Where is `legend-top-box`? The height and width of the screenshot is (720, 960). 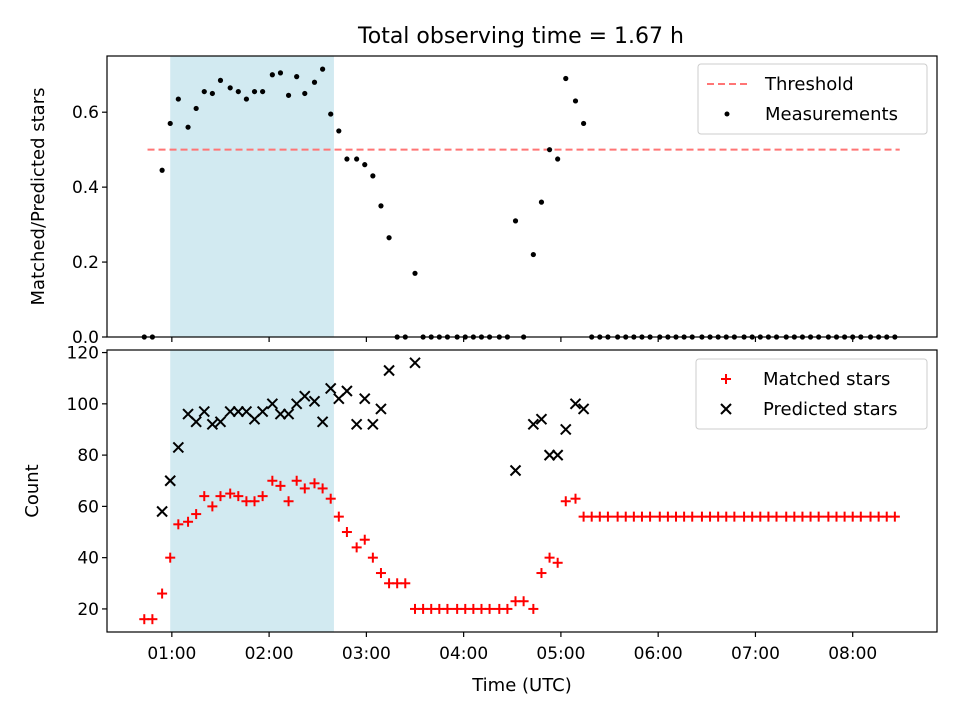 legend-top-box is located at coordinates (812, 99).